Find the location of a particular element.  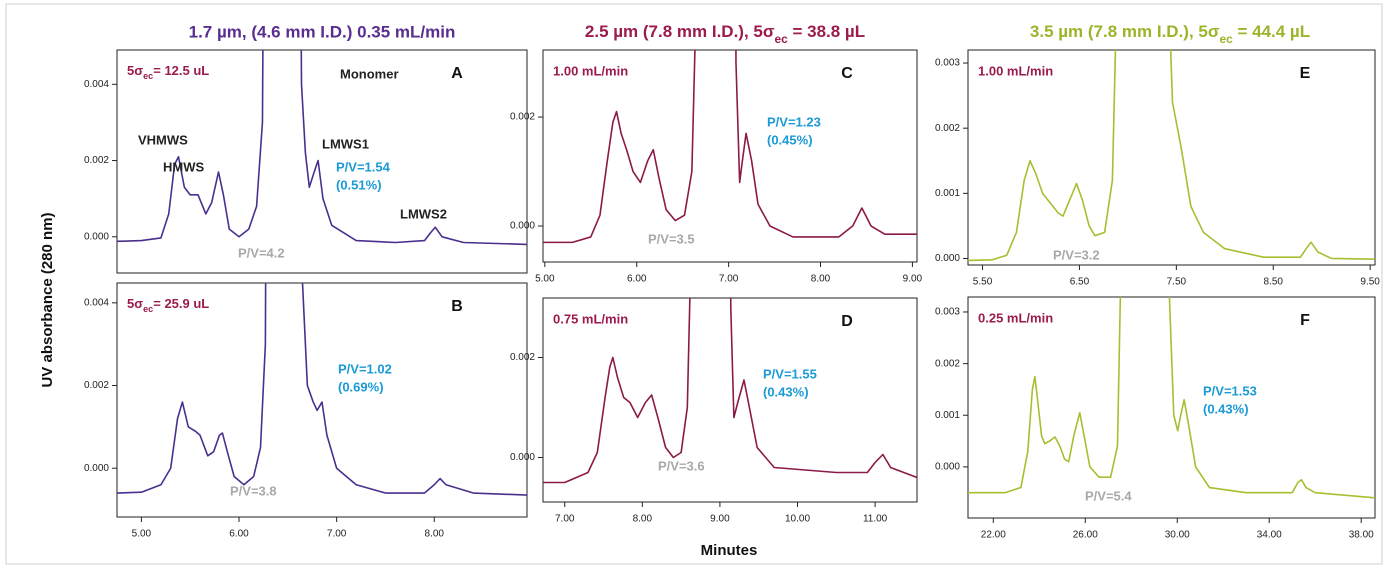

x-tick-label: 38.00 is located at coordinates (1361, 535).